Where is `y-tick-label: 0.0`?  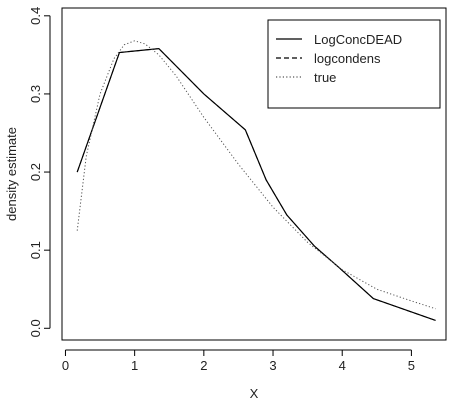
y-tick-label: 0.0 is located at coordinates (35, 328).